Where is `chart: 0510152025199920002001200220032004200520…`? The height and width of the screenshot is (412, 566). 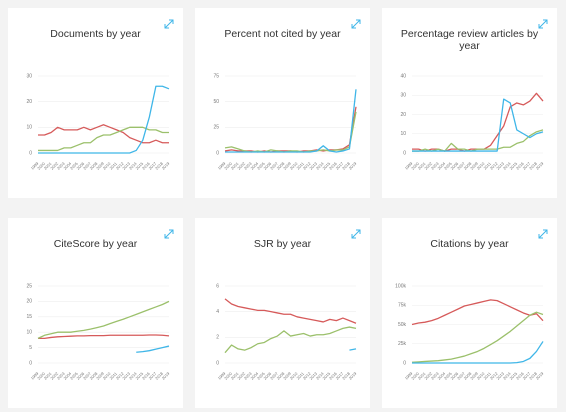
chart: 0510152025199920002001200220032004200520… is located at coordinates (100, 305).